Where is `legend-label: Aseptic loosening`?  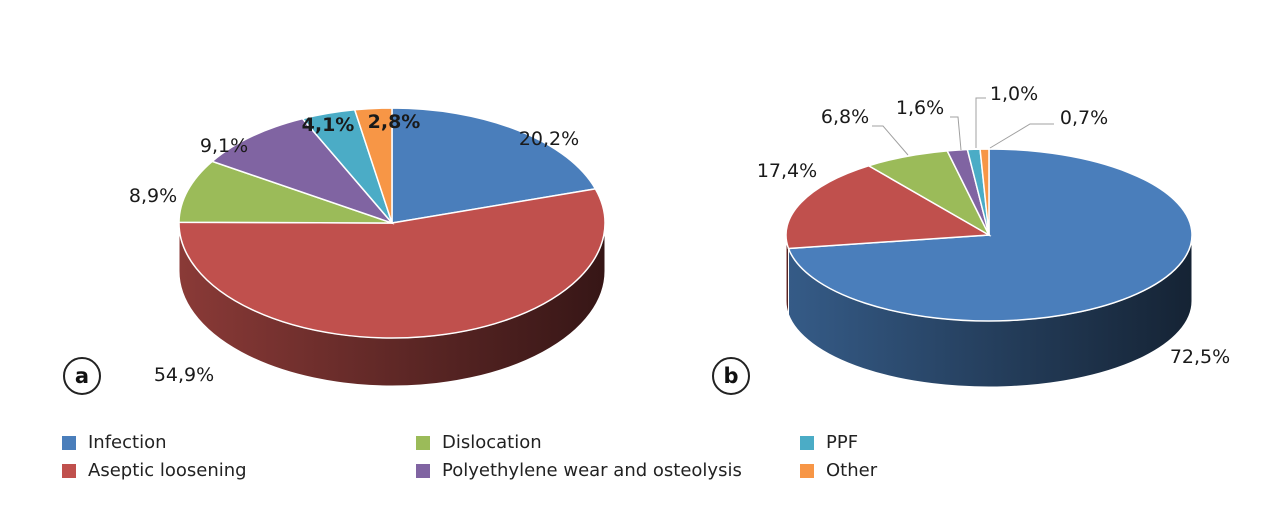
legend-label: Aseptic loosening is located at coordinates (167, 470).